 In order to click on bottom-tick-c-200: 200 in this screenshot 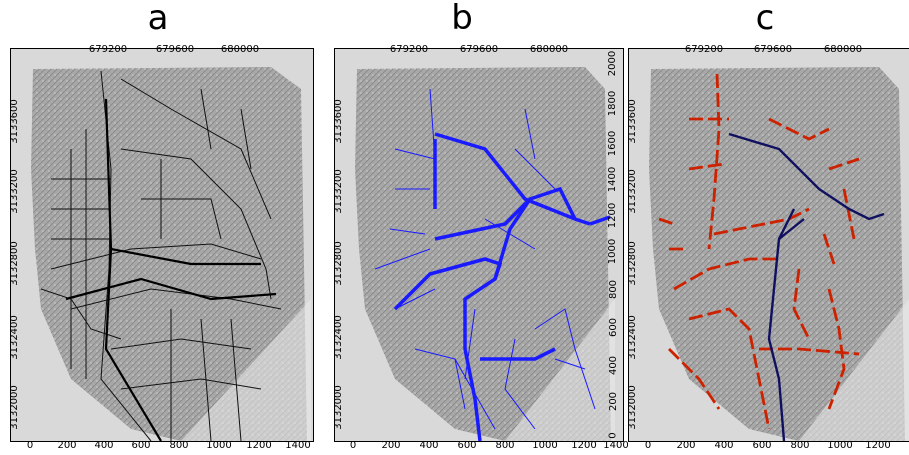, I will do `click(686, 445)`.